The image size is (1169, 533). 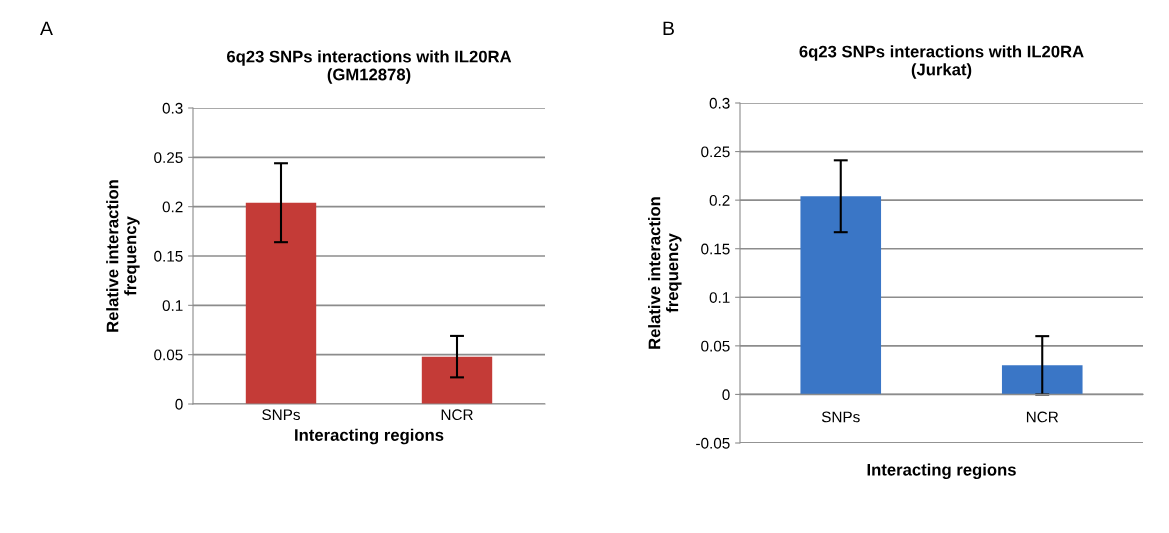 I want to click on text: B, so click(x=668, y=28).